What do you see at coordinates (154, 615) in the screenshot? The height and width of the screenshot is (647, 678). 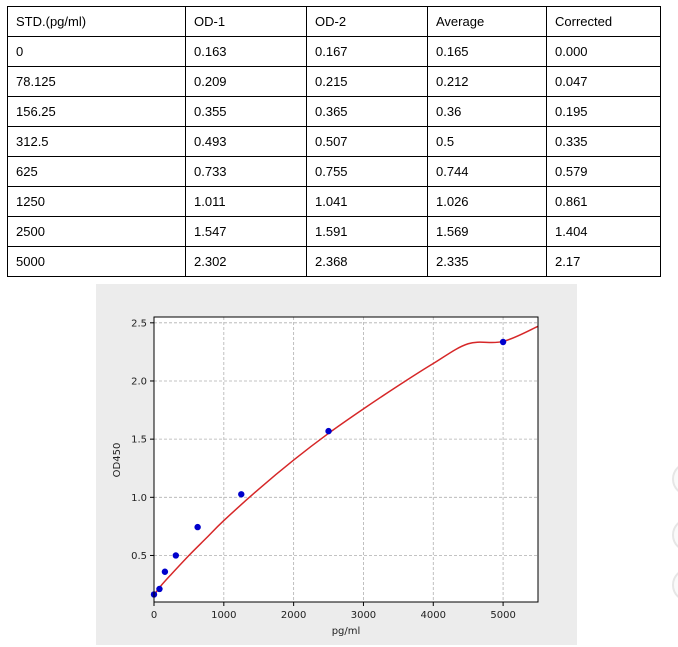 I see `x-tick-label: 0` at bounding box center [154, 615].